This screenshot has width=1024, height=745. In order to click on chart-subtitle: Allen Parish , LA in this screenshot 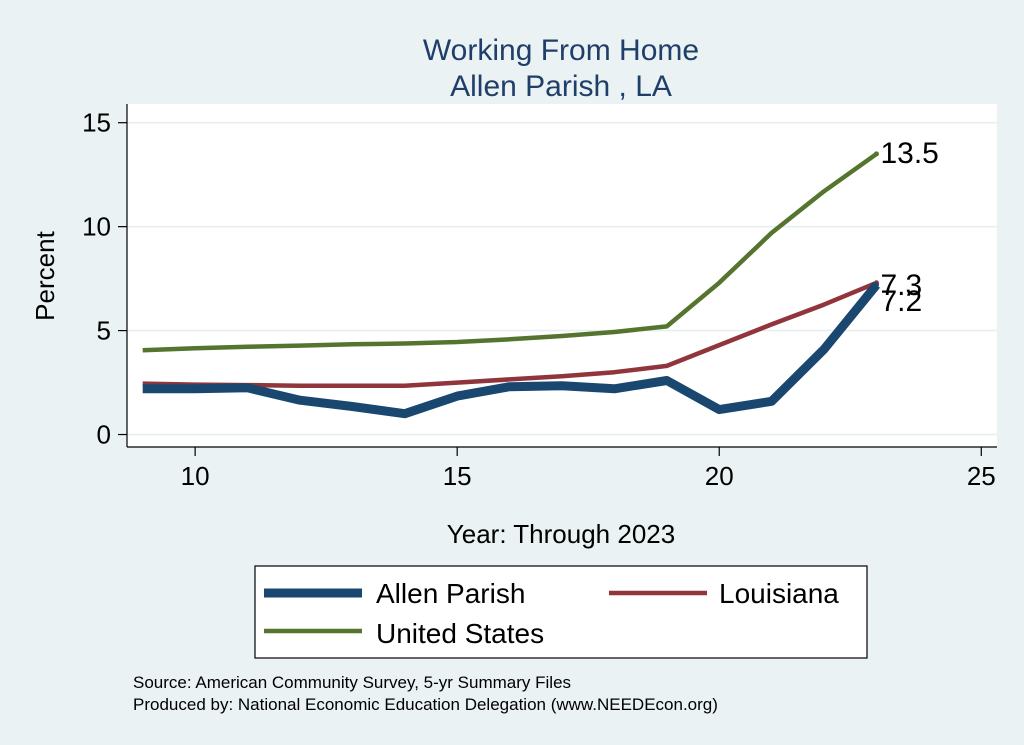, I will do `click(561, 86)`.